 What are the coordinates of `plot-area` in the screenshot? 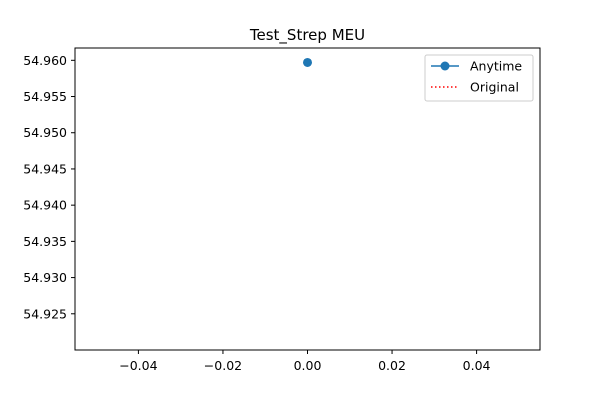 It's located at (307, 62).